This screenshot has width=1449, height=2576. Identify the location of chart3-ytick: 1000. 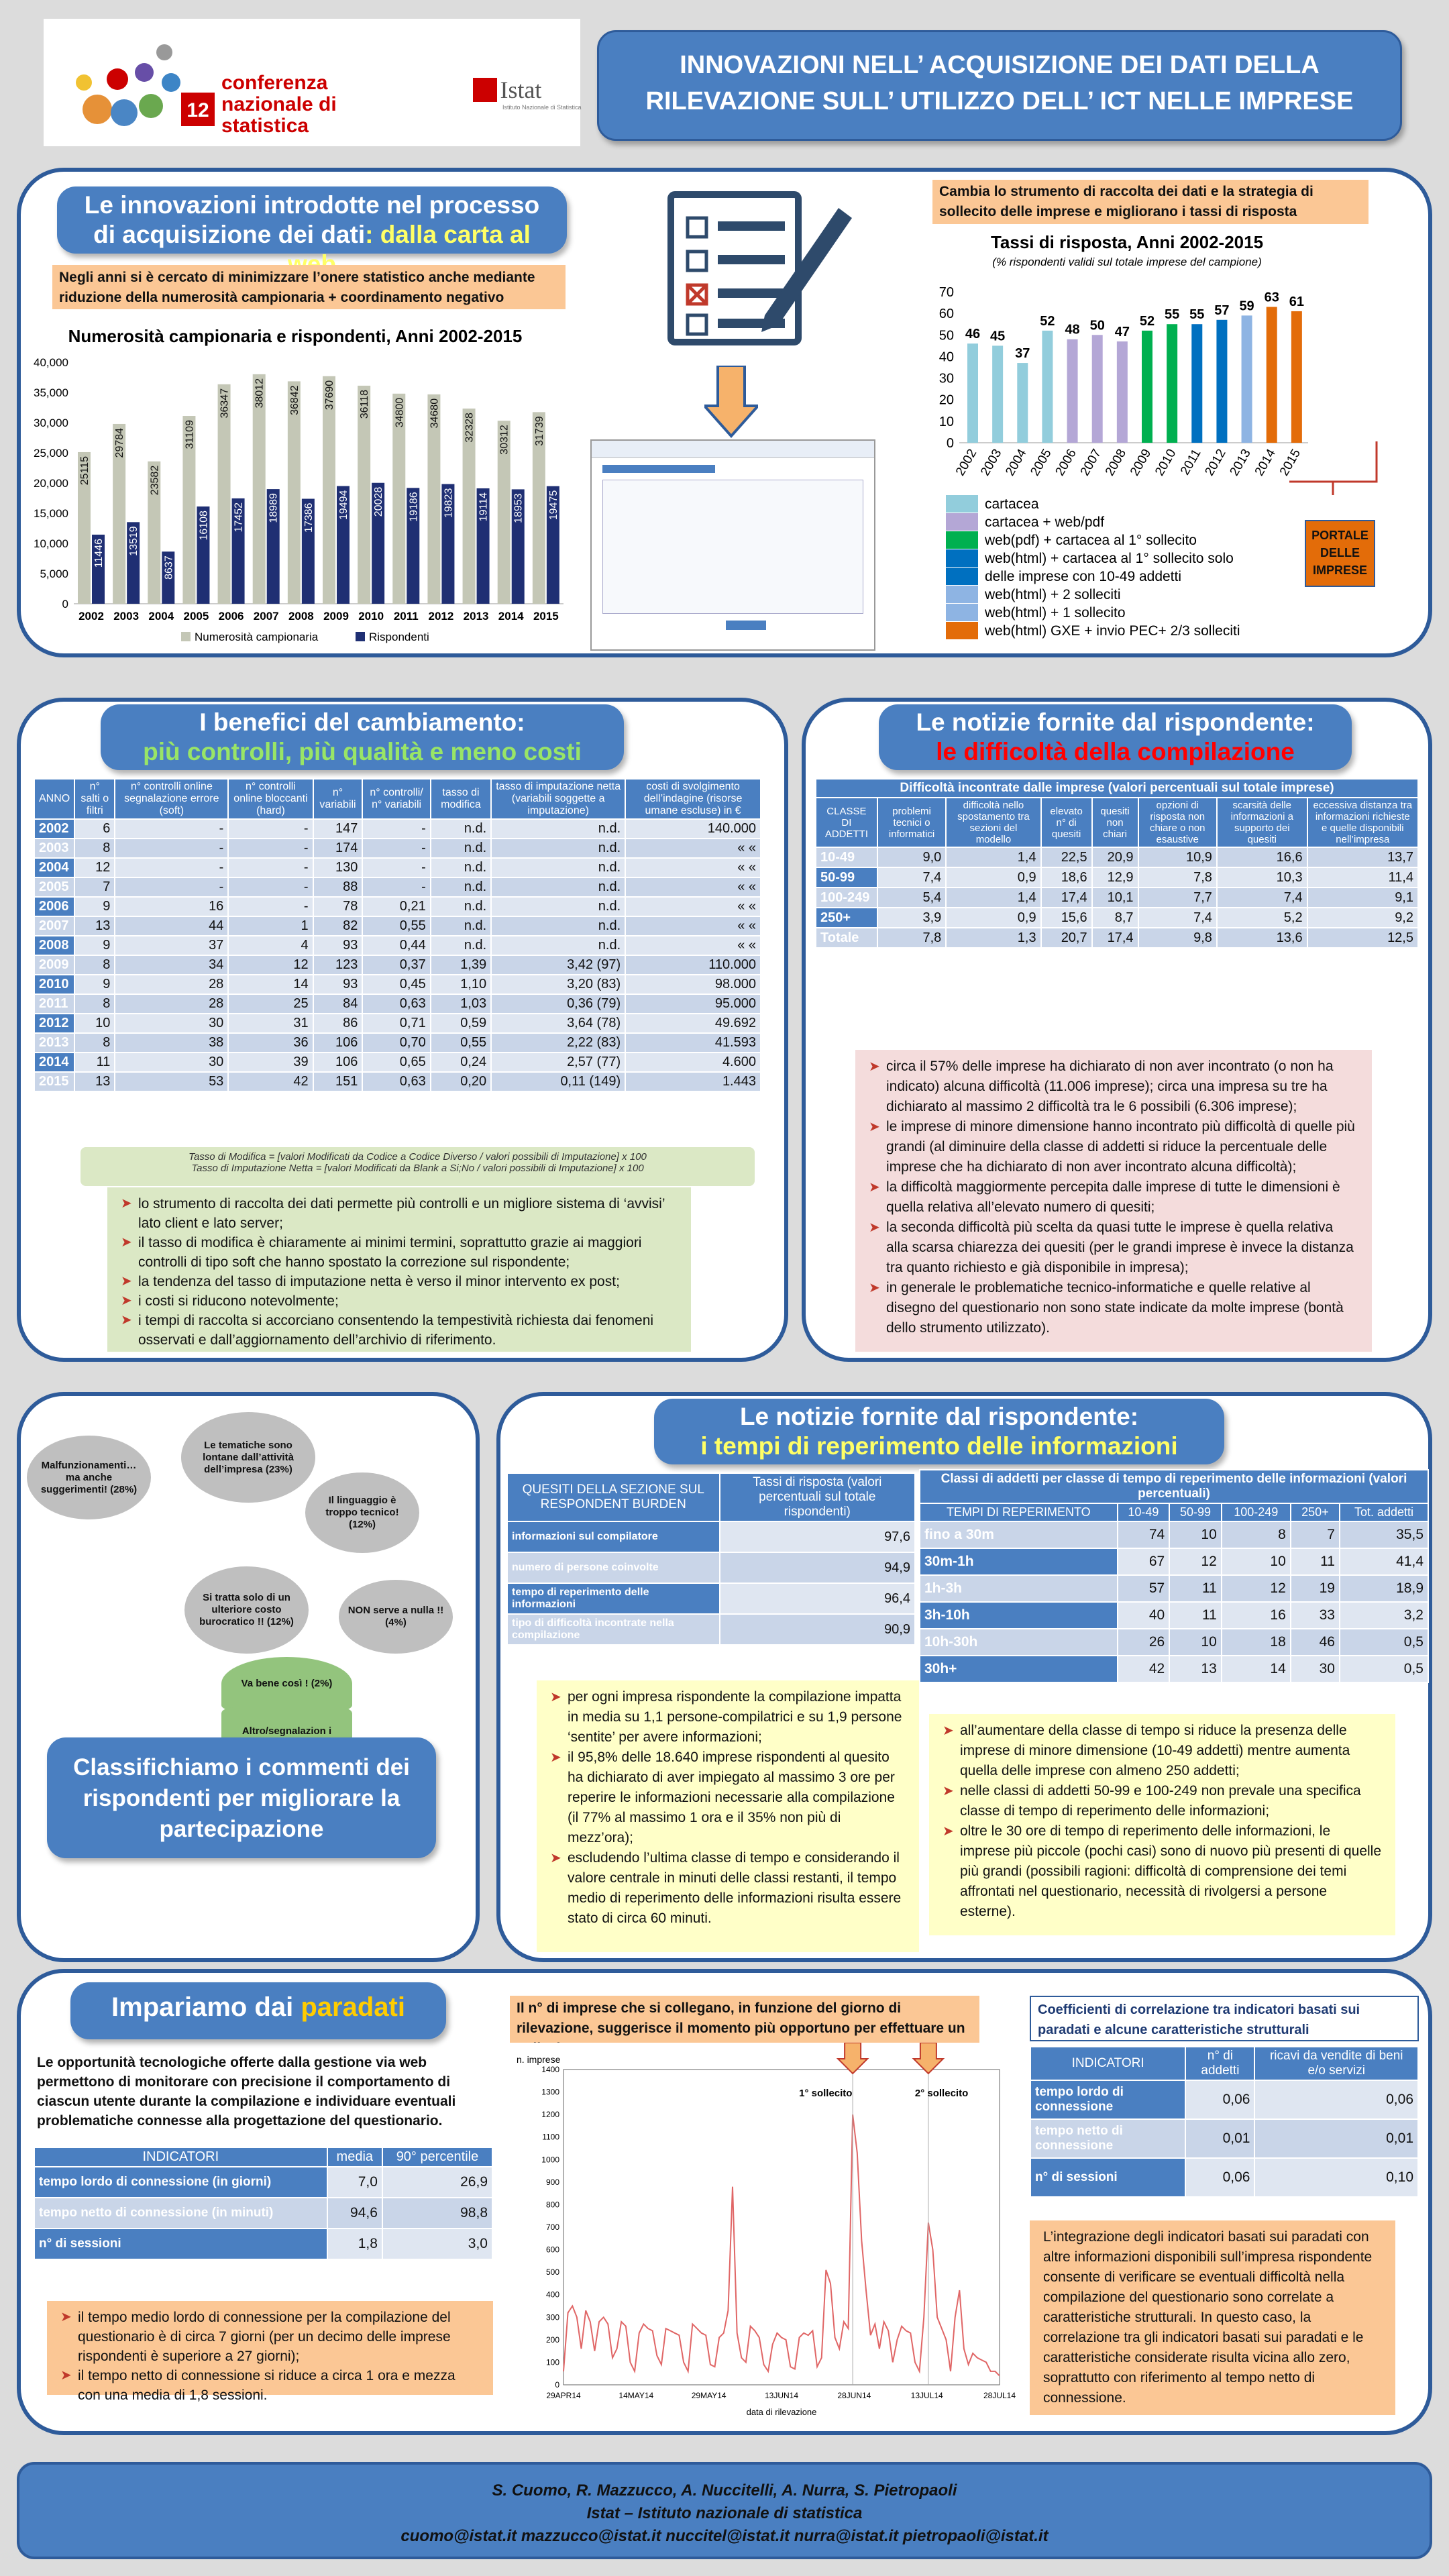
(550, 2159).